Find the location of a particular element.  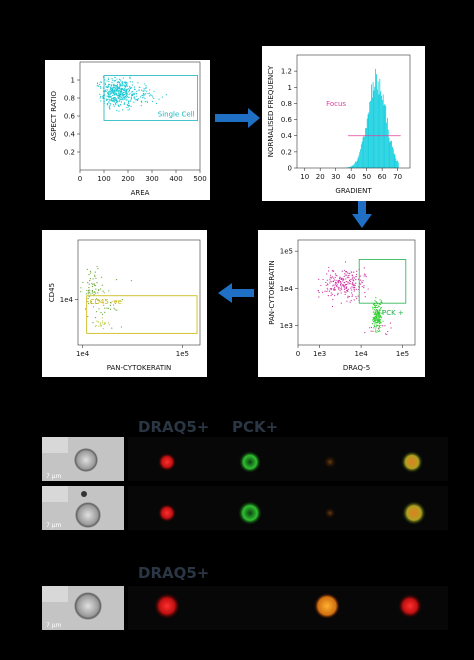

y-tick-label: 0.6 is located at coordinates (287, 120).